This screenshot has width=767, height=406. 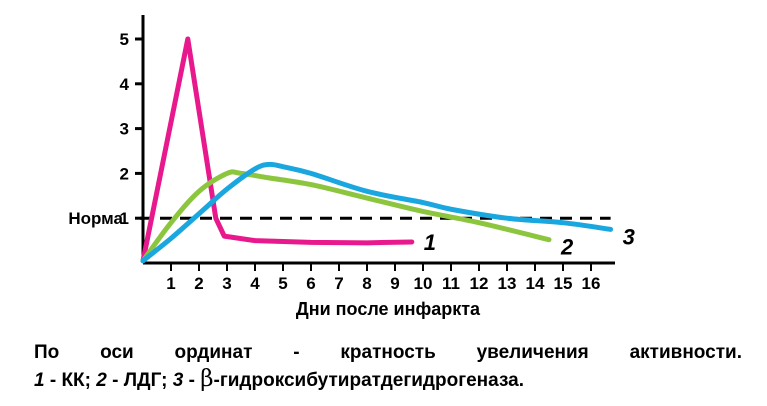 What do you see at coordinates (282, 283) in the screenshot?
I see `x-tick-label: 5` at bounding box center [282, 283].